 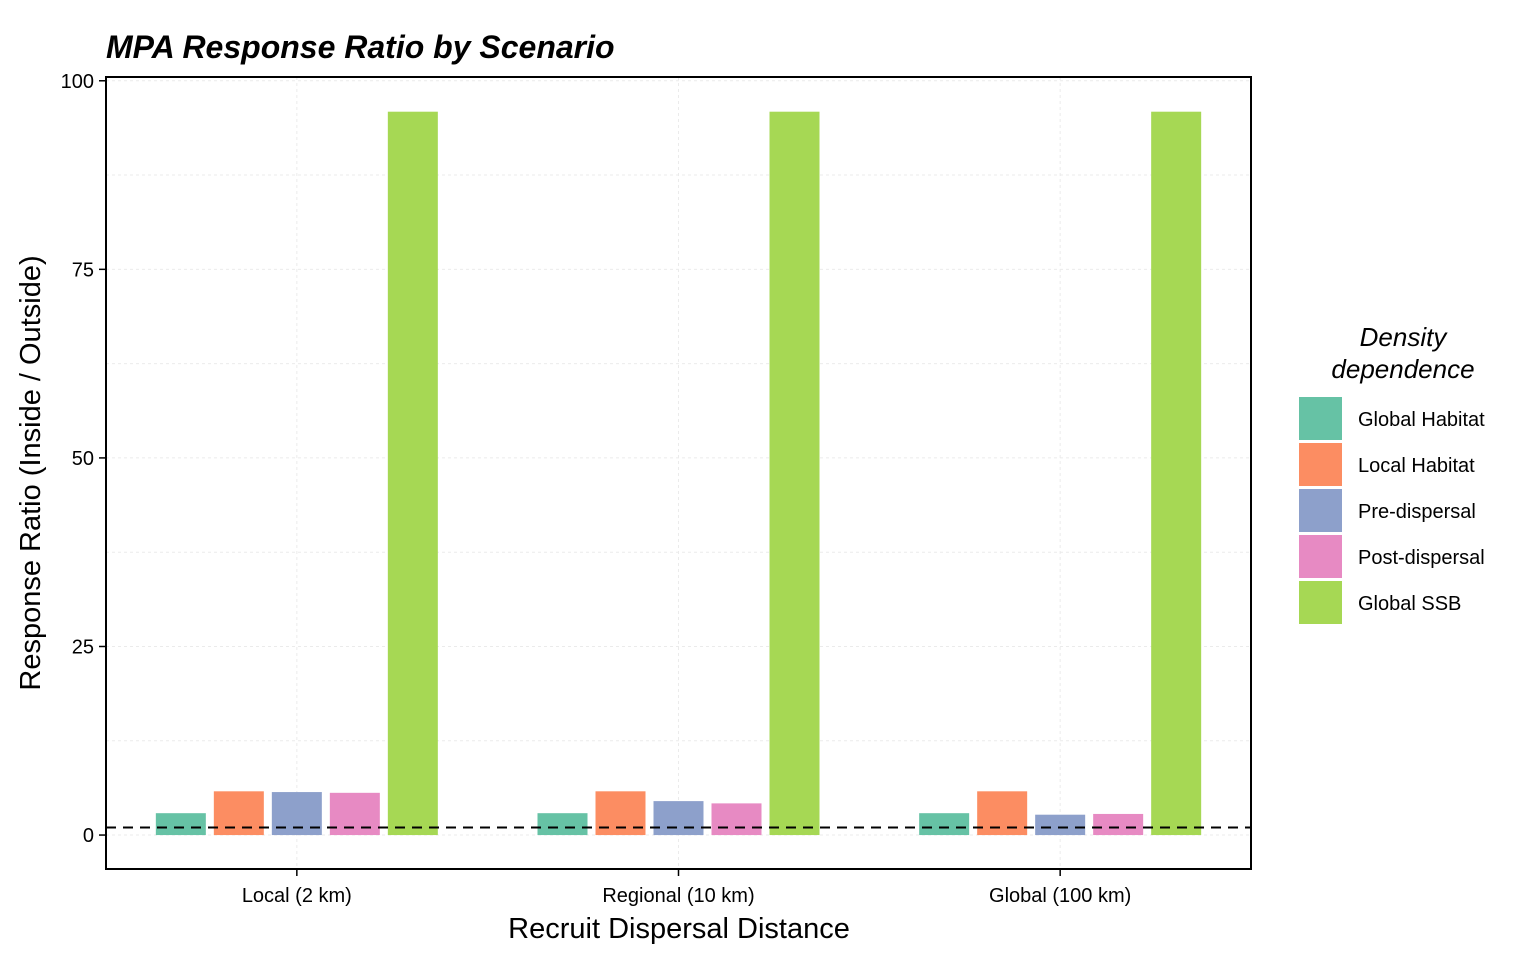 What do you see at coordinates (77, 82) in the screenshot?
I see `y-tick-label: 100` at bounding box center [77, 82].